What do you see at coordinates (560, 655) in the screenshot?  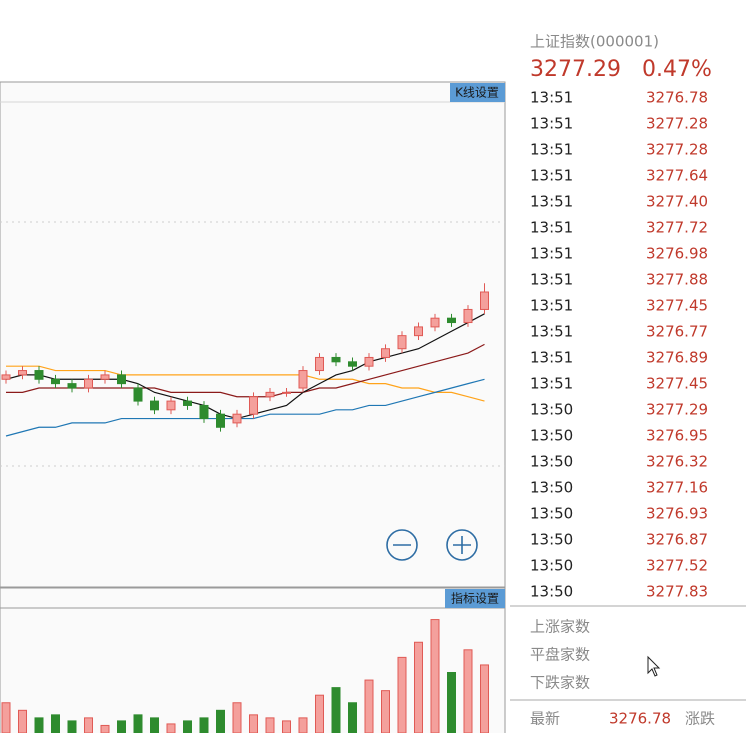 I see `stat-label: 平盘家数` at bounding box center [560, 655].